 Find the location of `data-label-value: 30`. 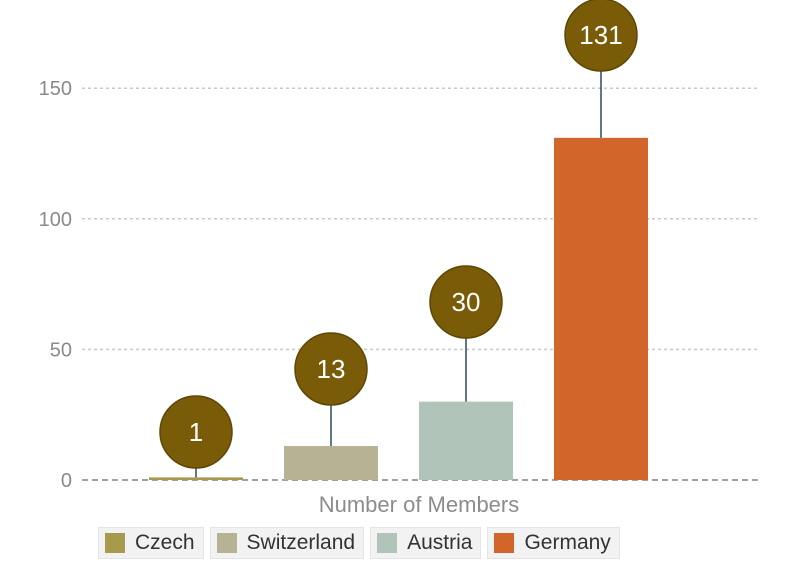

data-label-value: 30 is located at coordinates (466, 302).